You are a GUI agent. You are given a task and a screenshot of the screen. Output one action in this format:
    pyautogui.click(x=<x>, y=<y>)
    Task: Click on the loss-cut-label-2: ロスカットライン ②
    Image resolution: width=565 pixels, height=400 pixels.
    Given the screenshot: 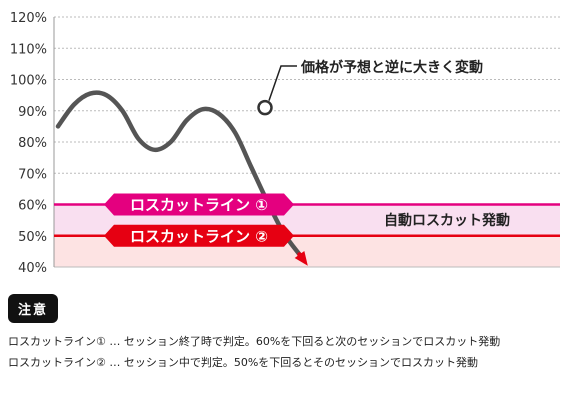 What is the action you would take?
    pyautogui.click(x=199, y=236)
    